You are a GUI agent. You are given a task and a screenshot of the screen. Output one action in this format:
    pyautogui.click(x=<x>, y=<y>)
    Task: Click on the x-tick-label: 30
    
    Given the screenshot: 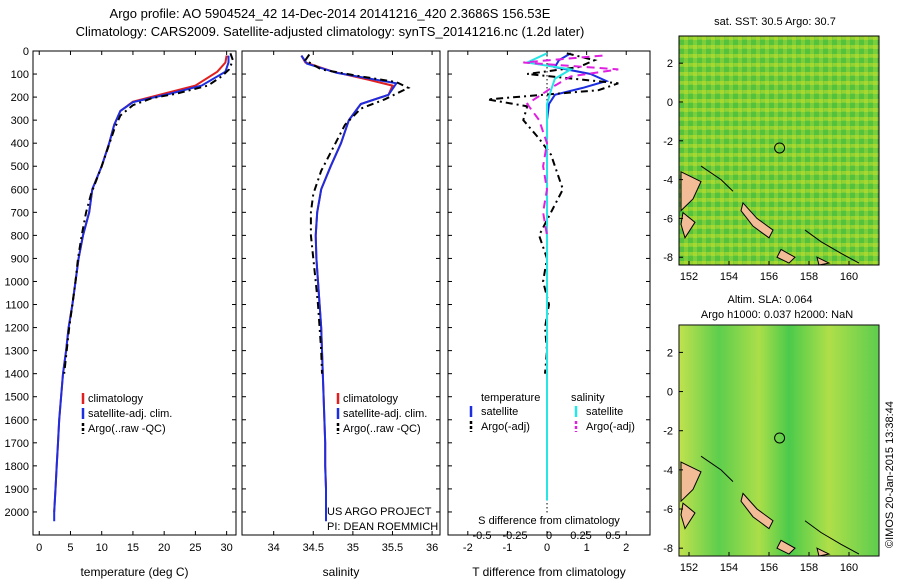 What is the action you would take?
    pyautogui.click(x=227, y=548)
    